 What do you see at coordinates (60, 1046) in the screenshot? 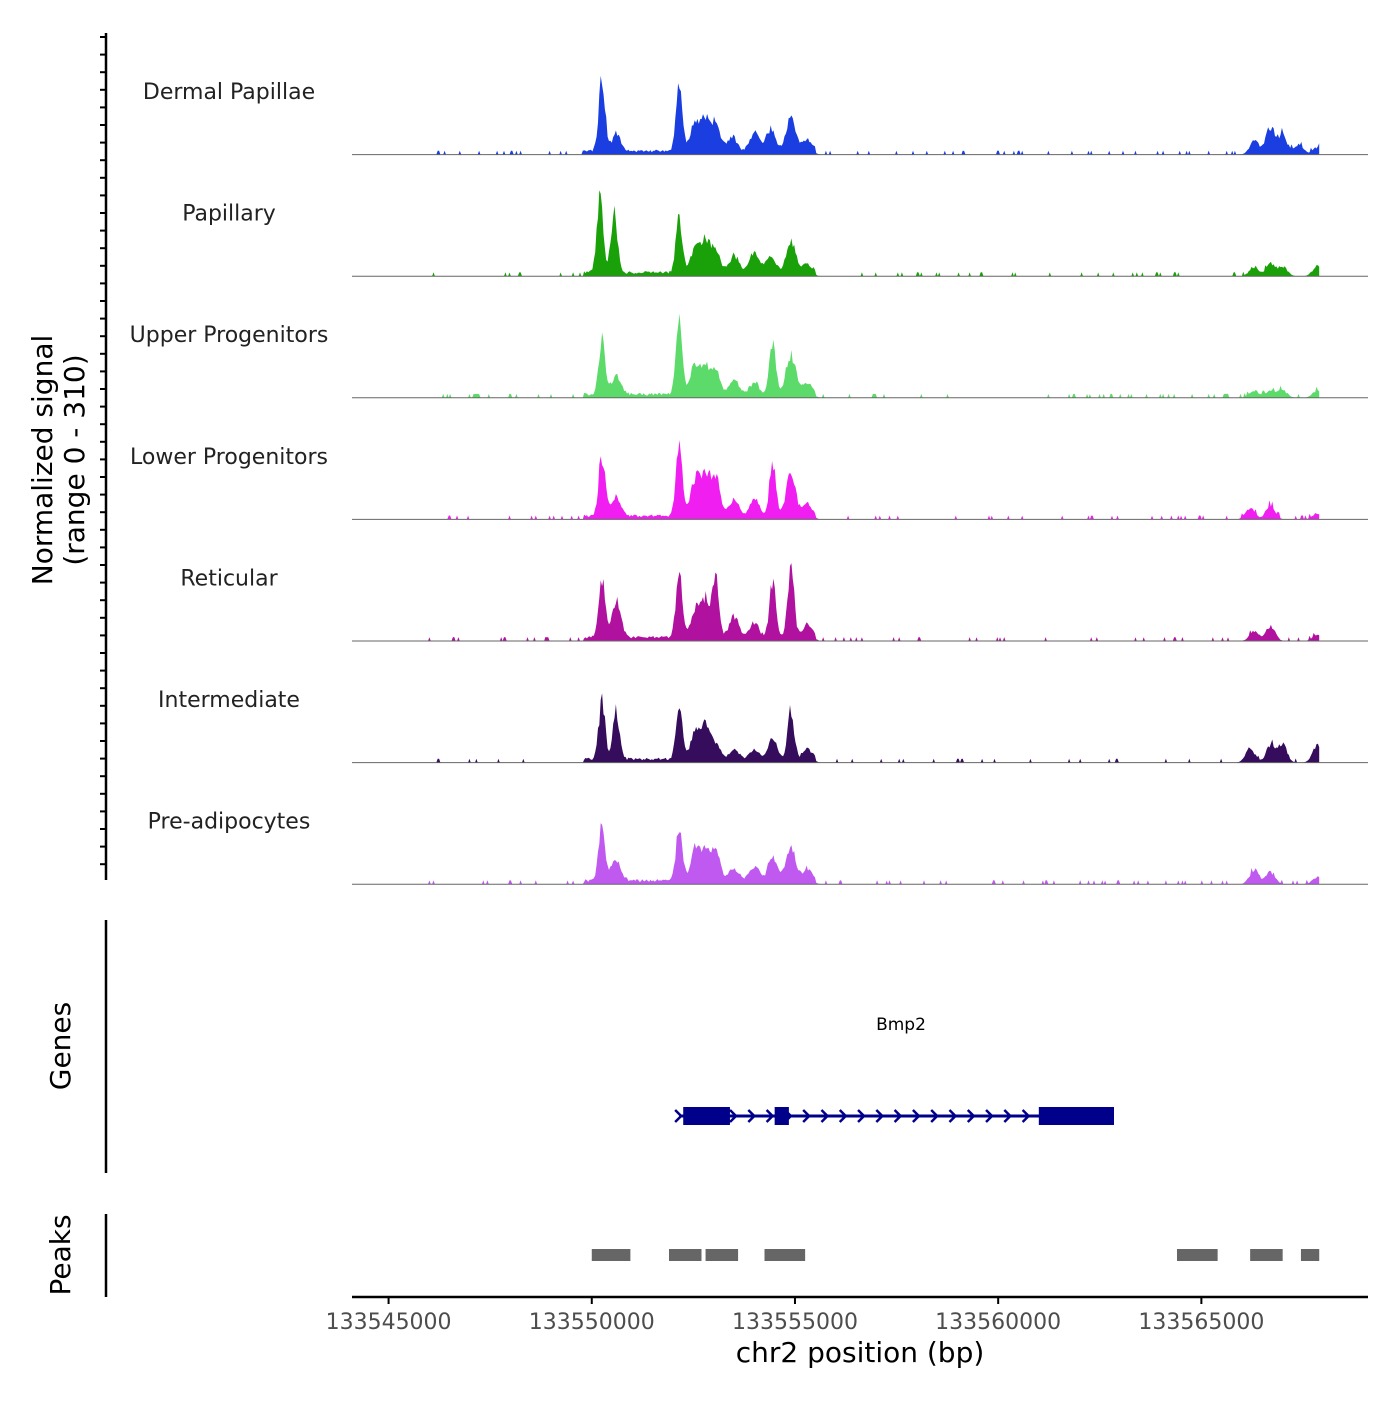
I see `genes-track-label: Genes` at bounding box center [60, 1046].